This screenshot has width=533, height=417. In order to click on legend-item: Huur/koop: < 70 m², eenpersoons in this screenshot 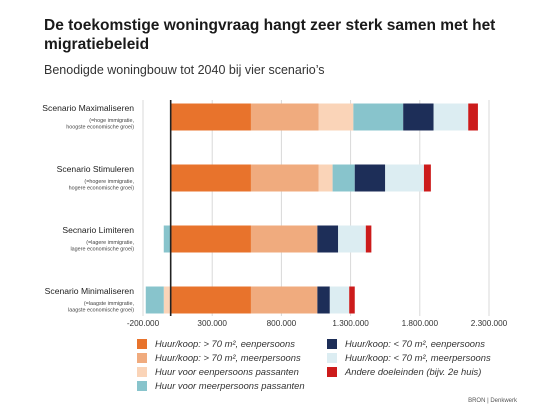, I will do `click(406, 343)`.